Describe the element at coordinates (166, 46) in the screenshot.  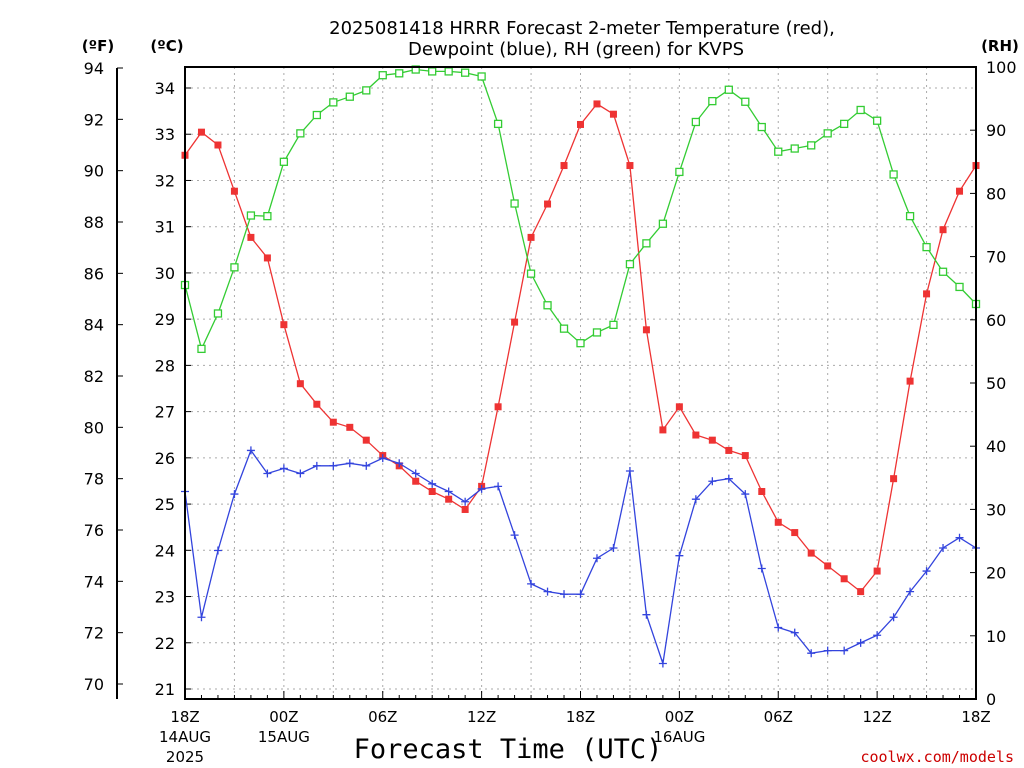
I see `celsius-unit-label: (ºC)` at that location.